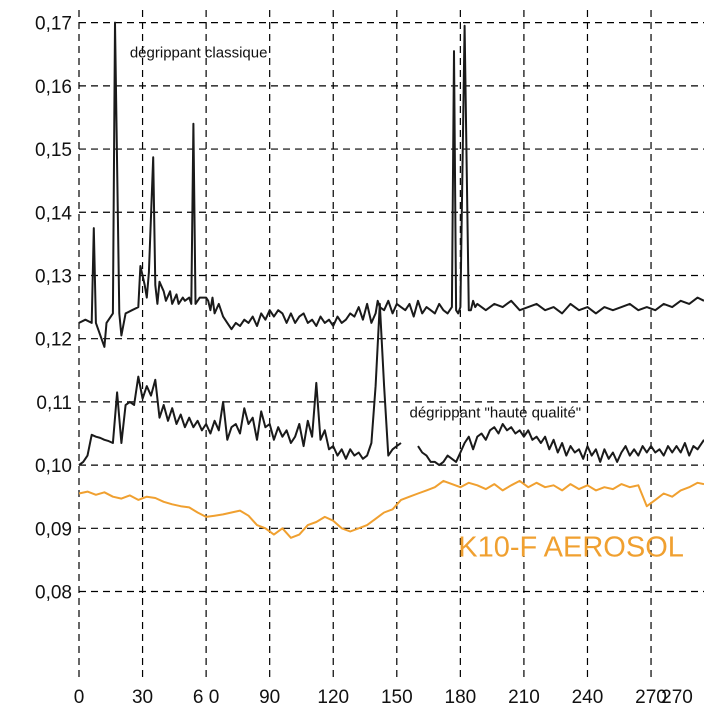 Image resolution: width=704 pixels, height=708 pixels. What do you see at coordinates (53, 24) in the screenshot?
I see `y-tick-label: 0,17` at bounding box center [53, 24].